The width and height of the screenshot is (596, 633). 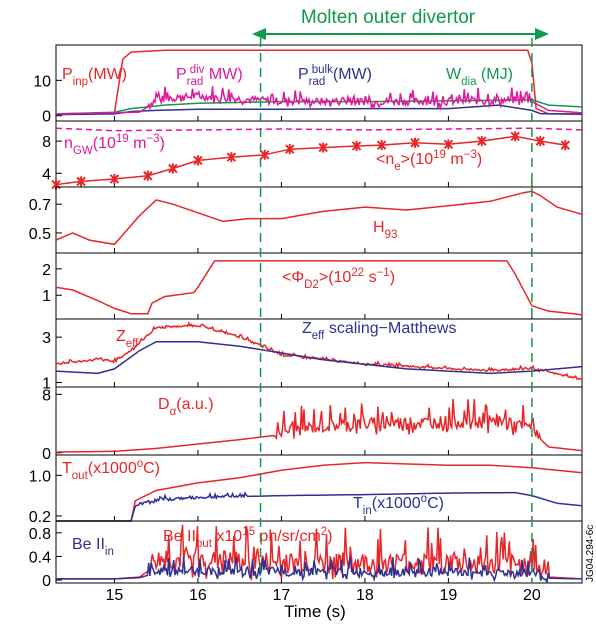 I want to click on y-tick-label: 0.2, so click(x=40, y=517).